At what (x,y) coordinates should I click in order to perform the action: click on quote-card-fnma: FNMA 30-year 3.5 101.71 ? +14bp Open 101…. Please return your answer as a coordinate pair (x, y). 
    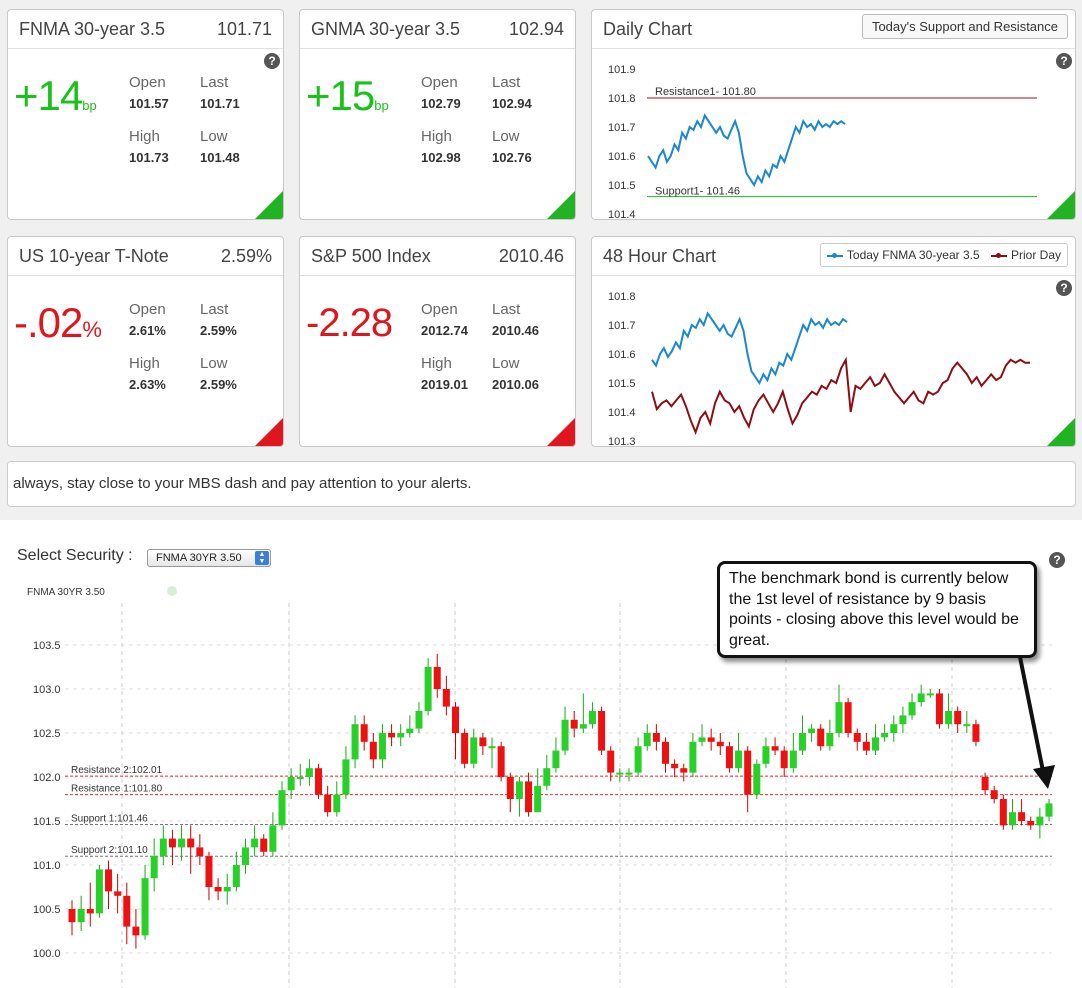
    Looking at the image, I should click on (145, 114).